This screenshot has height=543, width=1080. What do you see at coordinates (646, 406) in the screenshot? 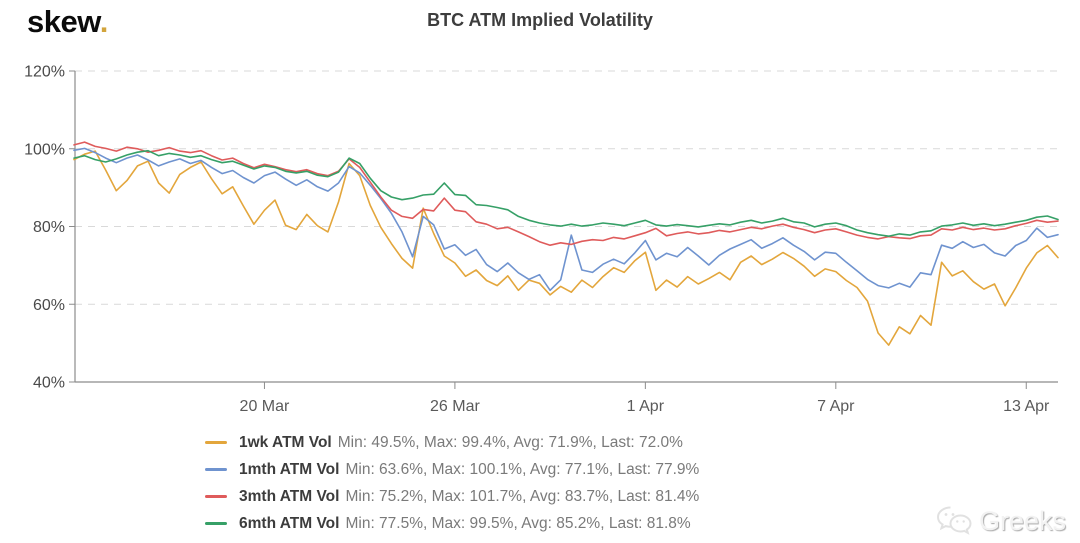
I see `x-tick-label: 1 Apr` at bounding box center [646, 406].